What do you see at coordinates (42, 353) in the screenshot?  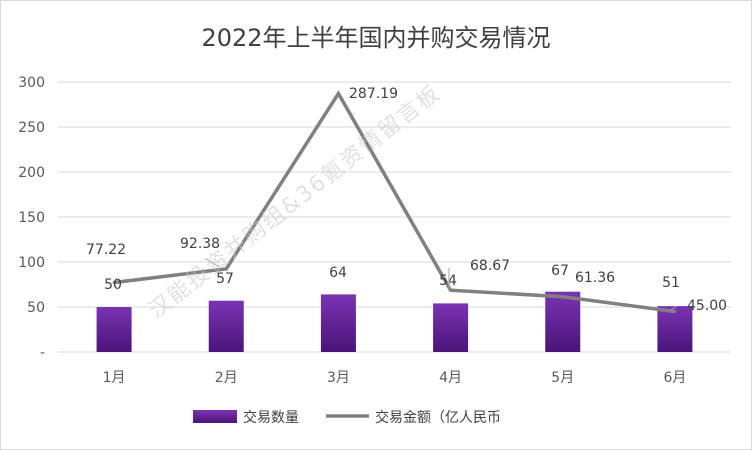 I see `y-tick-label: -` at bounding box center [42, 353].